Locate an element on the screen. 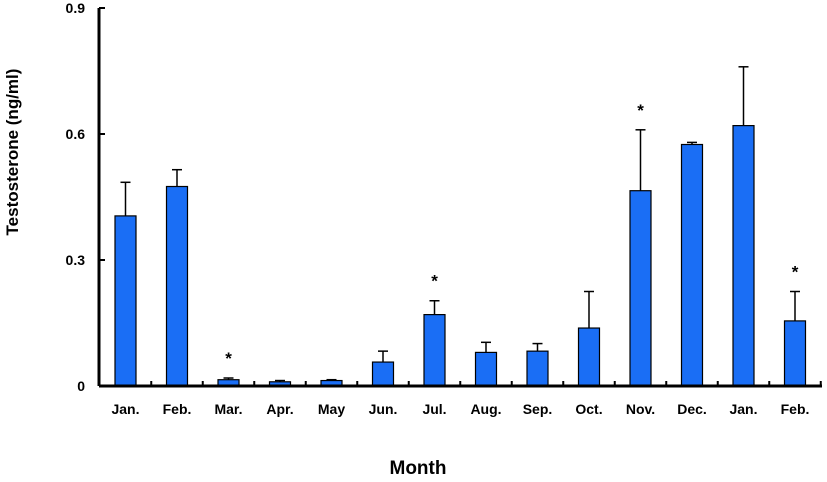  y-tick-label: 0 is located at coordinates (81, 386).